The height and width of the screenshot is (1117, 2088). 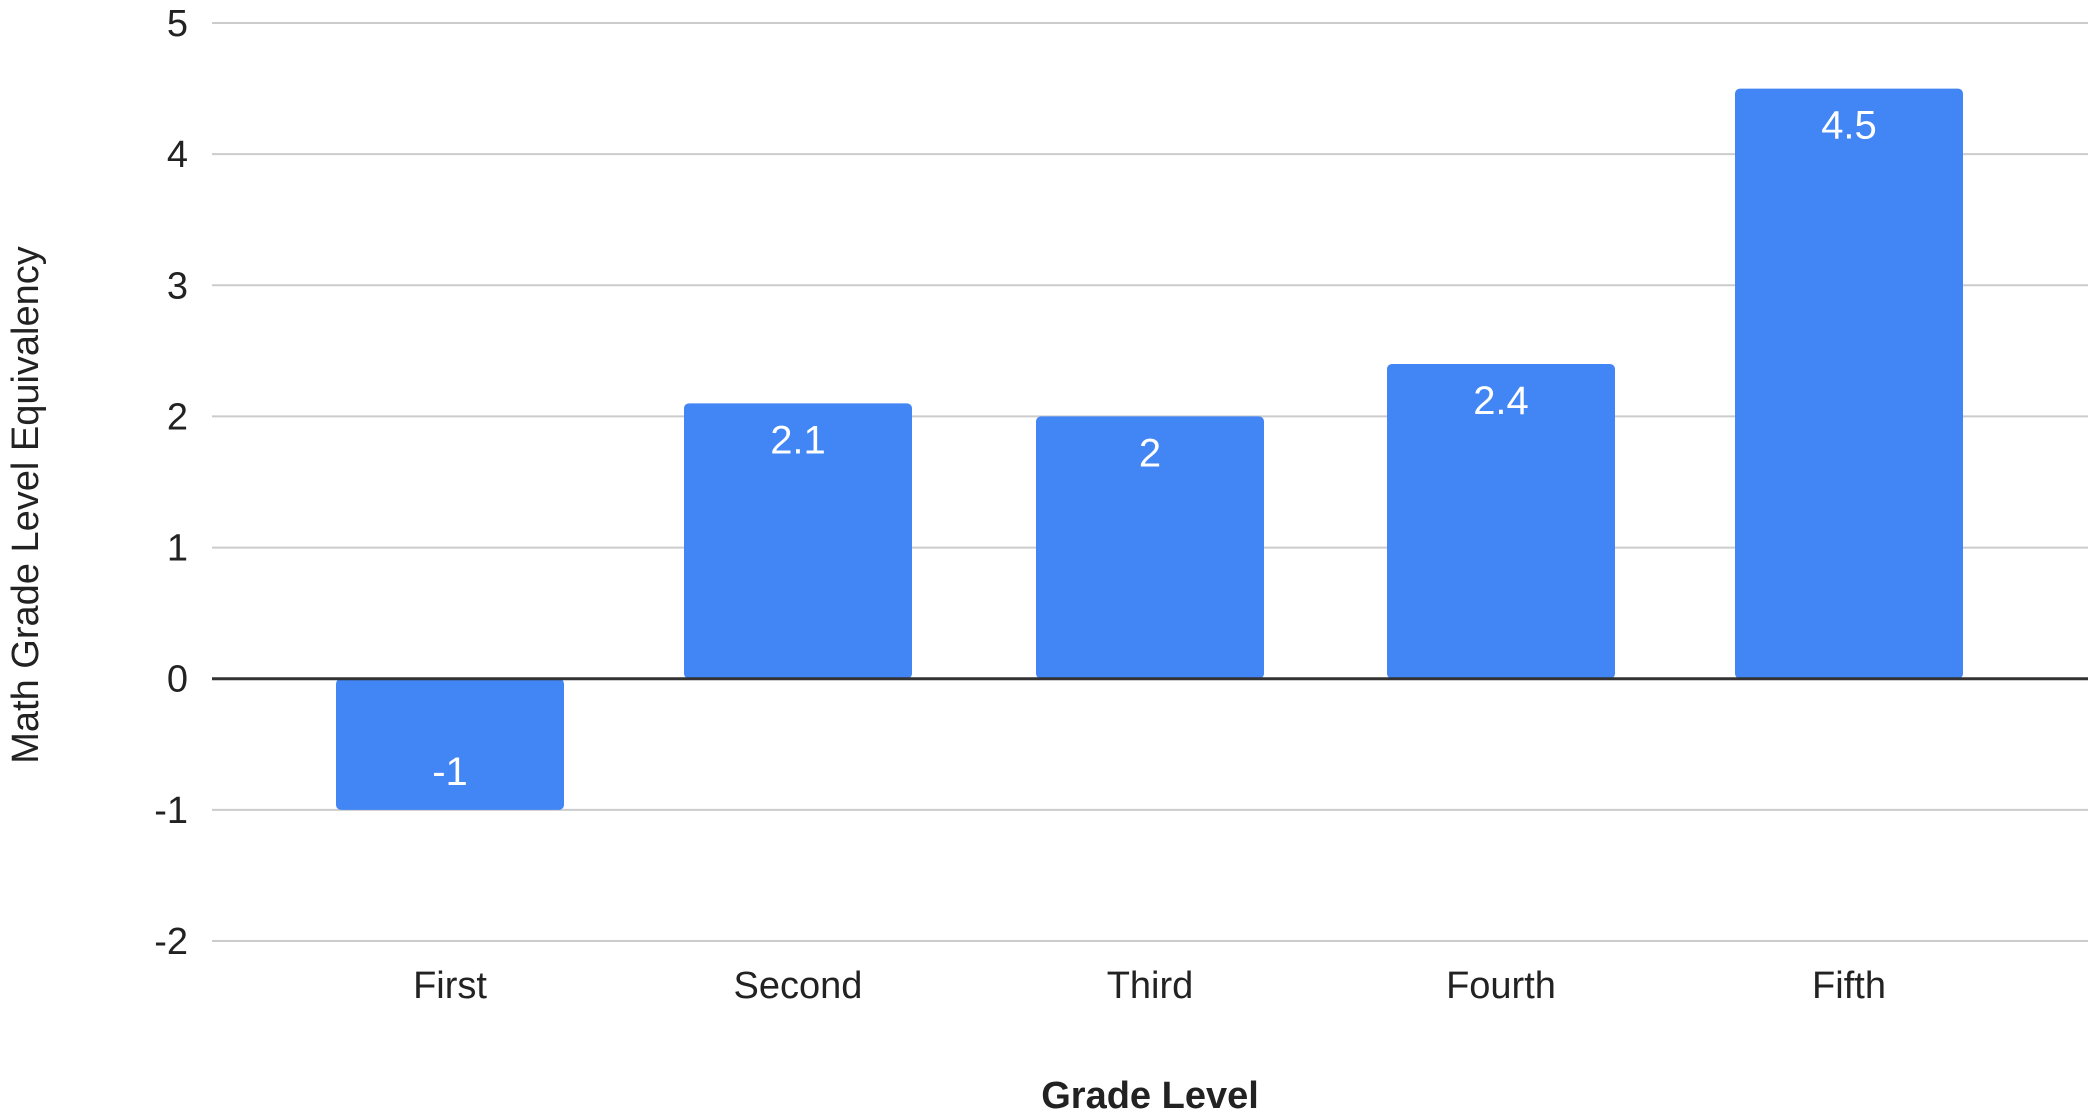 What do you see at coordinates (171, 811) in the screenshot?
I see `y-tick-label: -1` at bounding box center [171, 811].